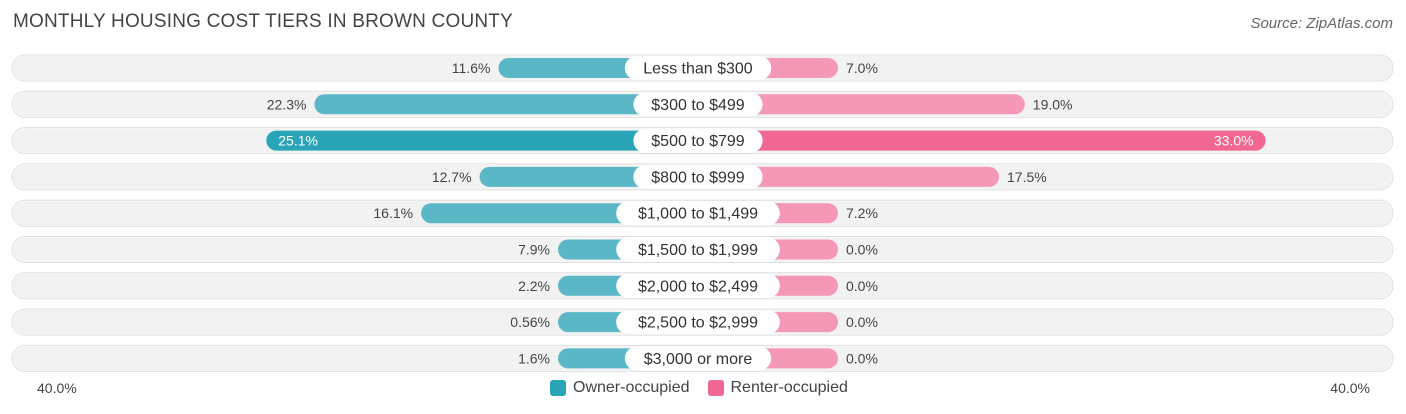 The height and width of the screenshot is (414, 1406). What do you see at coordinates (1053, 104) in the screenshot?
I see `renter-value-label: 19.0%` at bounding box center [1053, 104].